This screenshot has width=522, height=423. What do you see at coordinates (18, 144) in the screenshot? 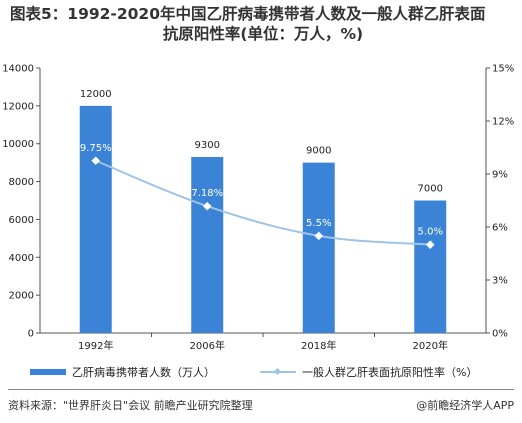
I see `y-left-tick-label: 10000` at bounding box center [18, 144].